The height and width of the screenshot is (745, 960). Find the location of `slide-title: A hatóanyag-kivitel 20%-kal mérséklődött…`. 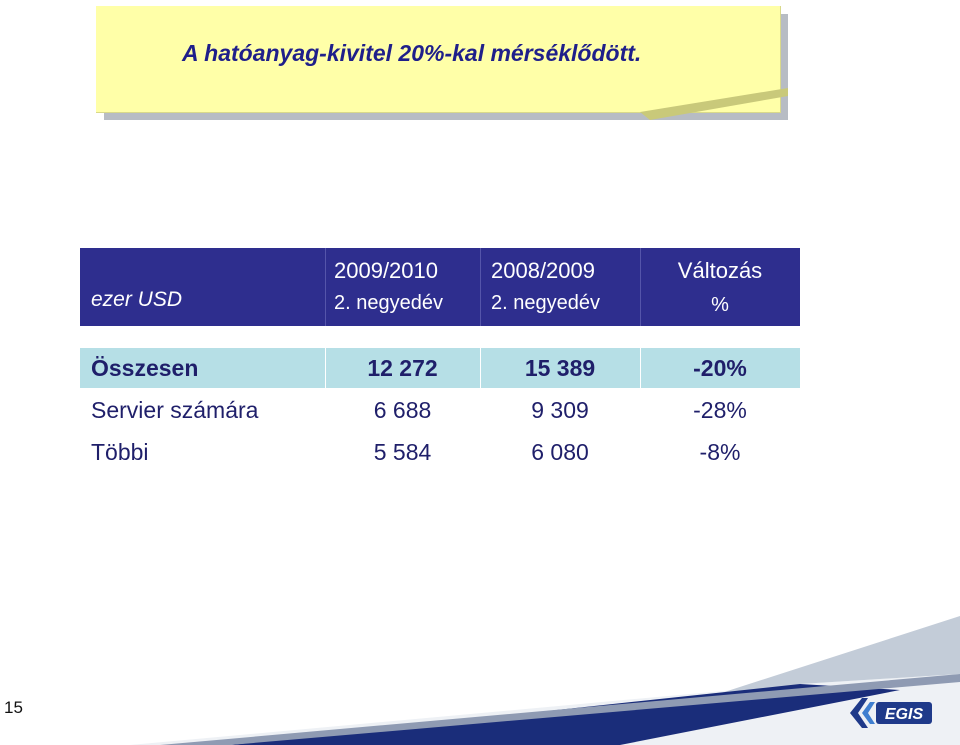

slide-title: A hatóanyag-kivitel 20%-kal mérséklődött… is located at coordinates (412, 53).